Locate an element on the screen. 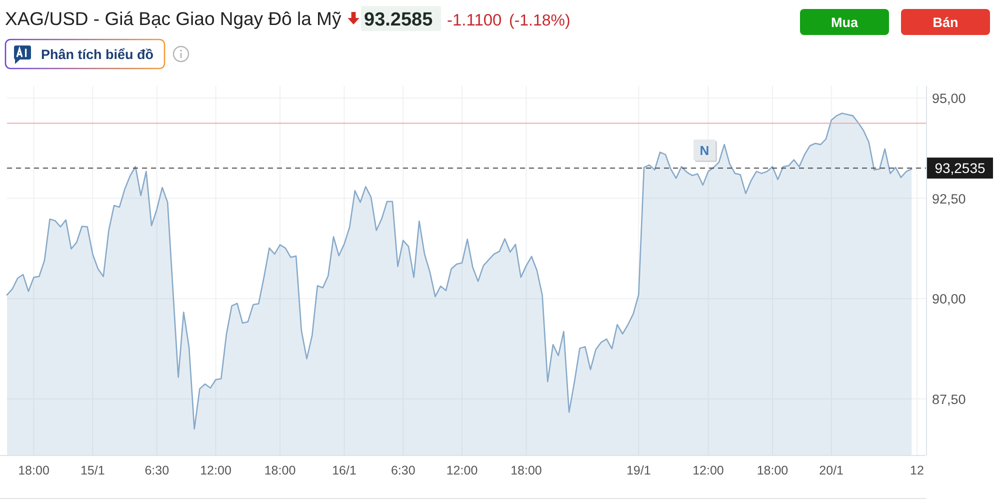 Image resolution: width=997 pixels, height=501 pixels. y-tick-label: 92,50 is located at coordinates (949, 198).